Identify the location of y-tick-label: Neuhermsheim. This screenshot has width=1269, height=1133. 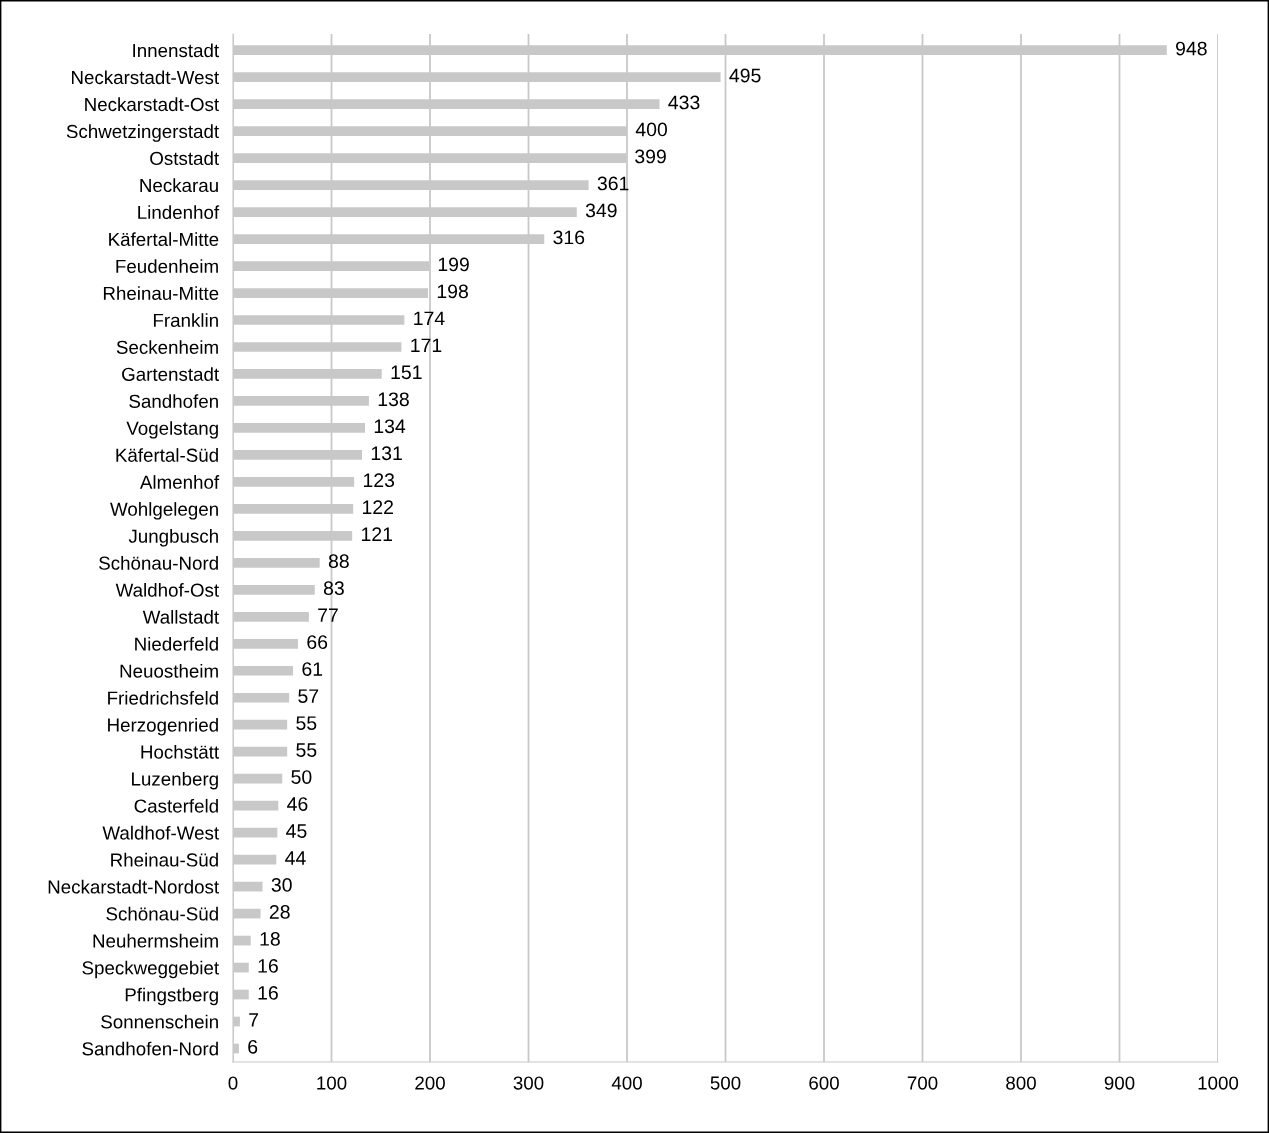
(155, 940).